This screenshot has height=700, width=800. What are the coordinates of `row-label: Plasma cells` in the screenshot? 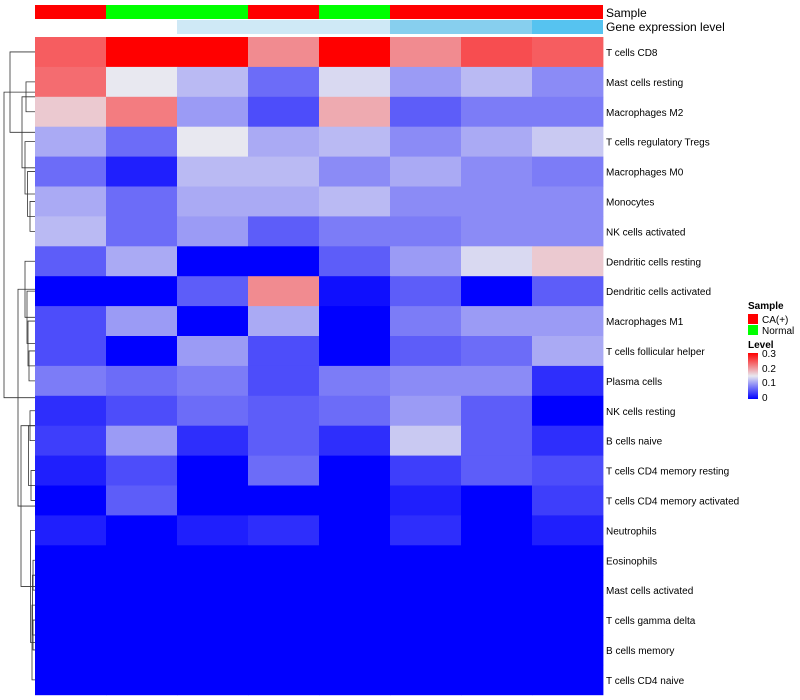 It's located at (634, 382).